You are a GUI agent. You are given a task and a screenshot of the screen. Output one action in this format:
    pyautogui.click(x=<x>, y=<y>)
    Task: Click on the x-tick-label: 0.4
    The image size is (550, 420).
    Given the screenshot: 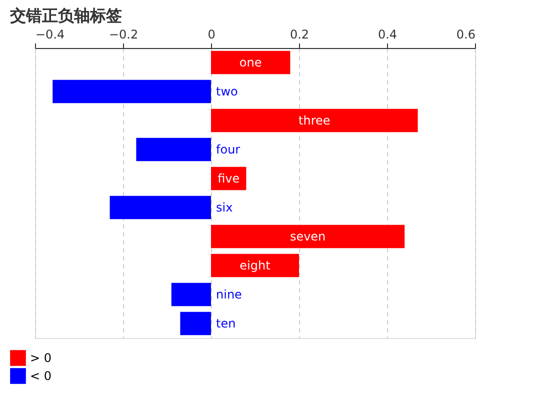 What is the action you would take?
    pyautogui.click(x=388, y=35)
    